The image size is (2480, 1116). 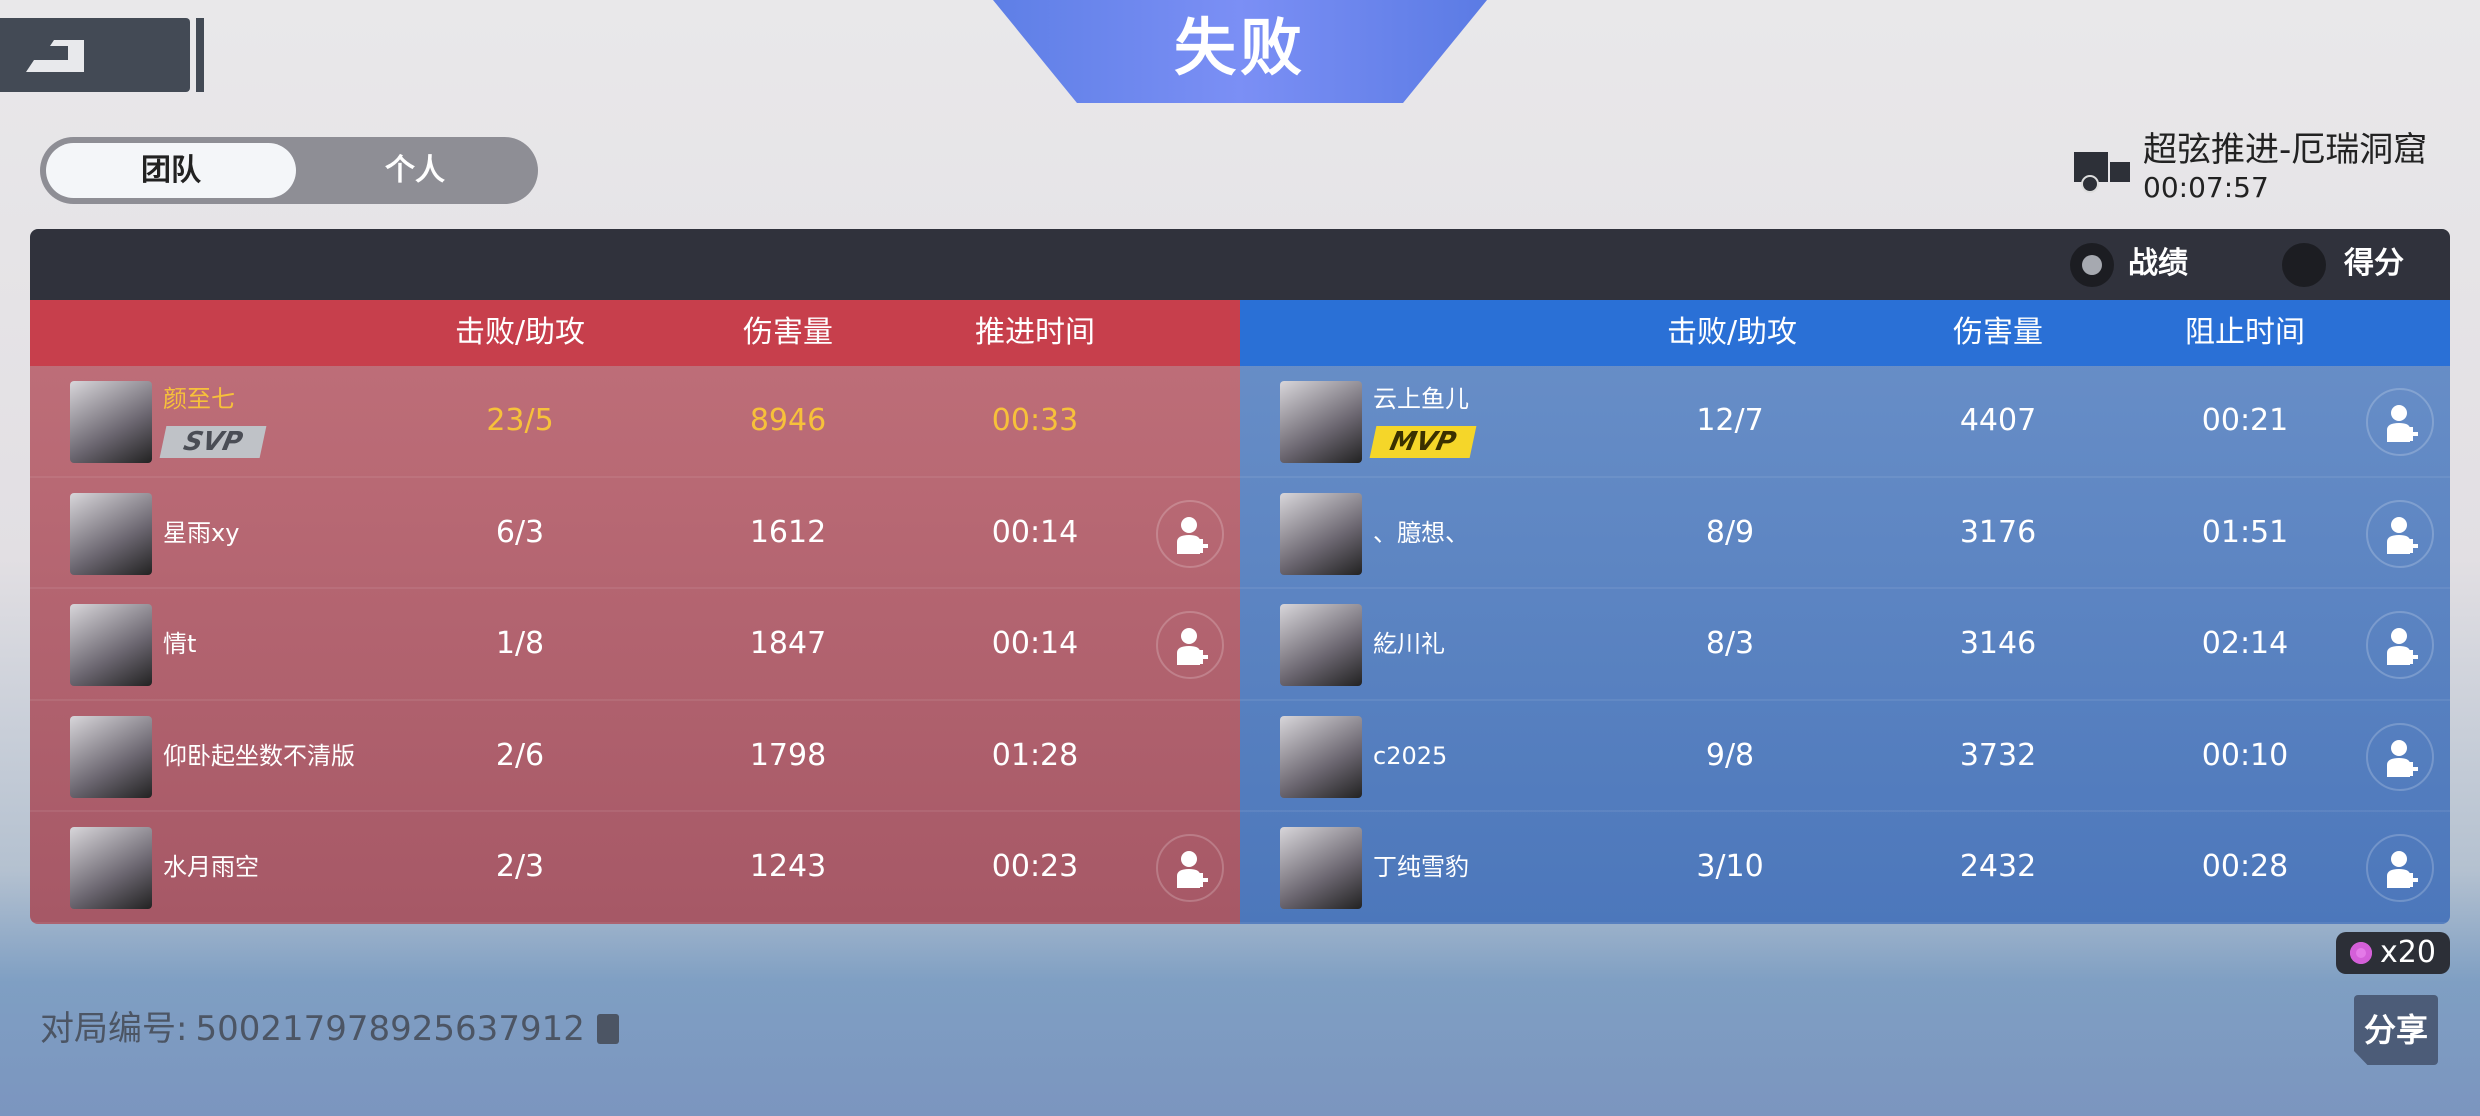 What do you see at coordinates (2102, 172) in the screenshot?
I see `truck-icon` at bounding box center [2102, 172].